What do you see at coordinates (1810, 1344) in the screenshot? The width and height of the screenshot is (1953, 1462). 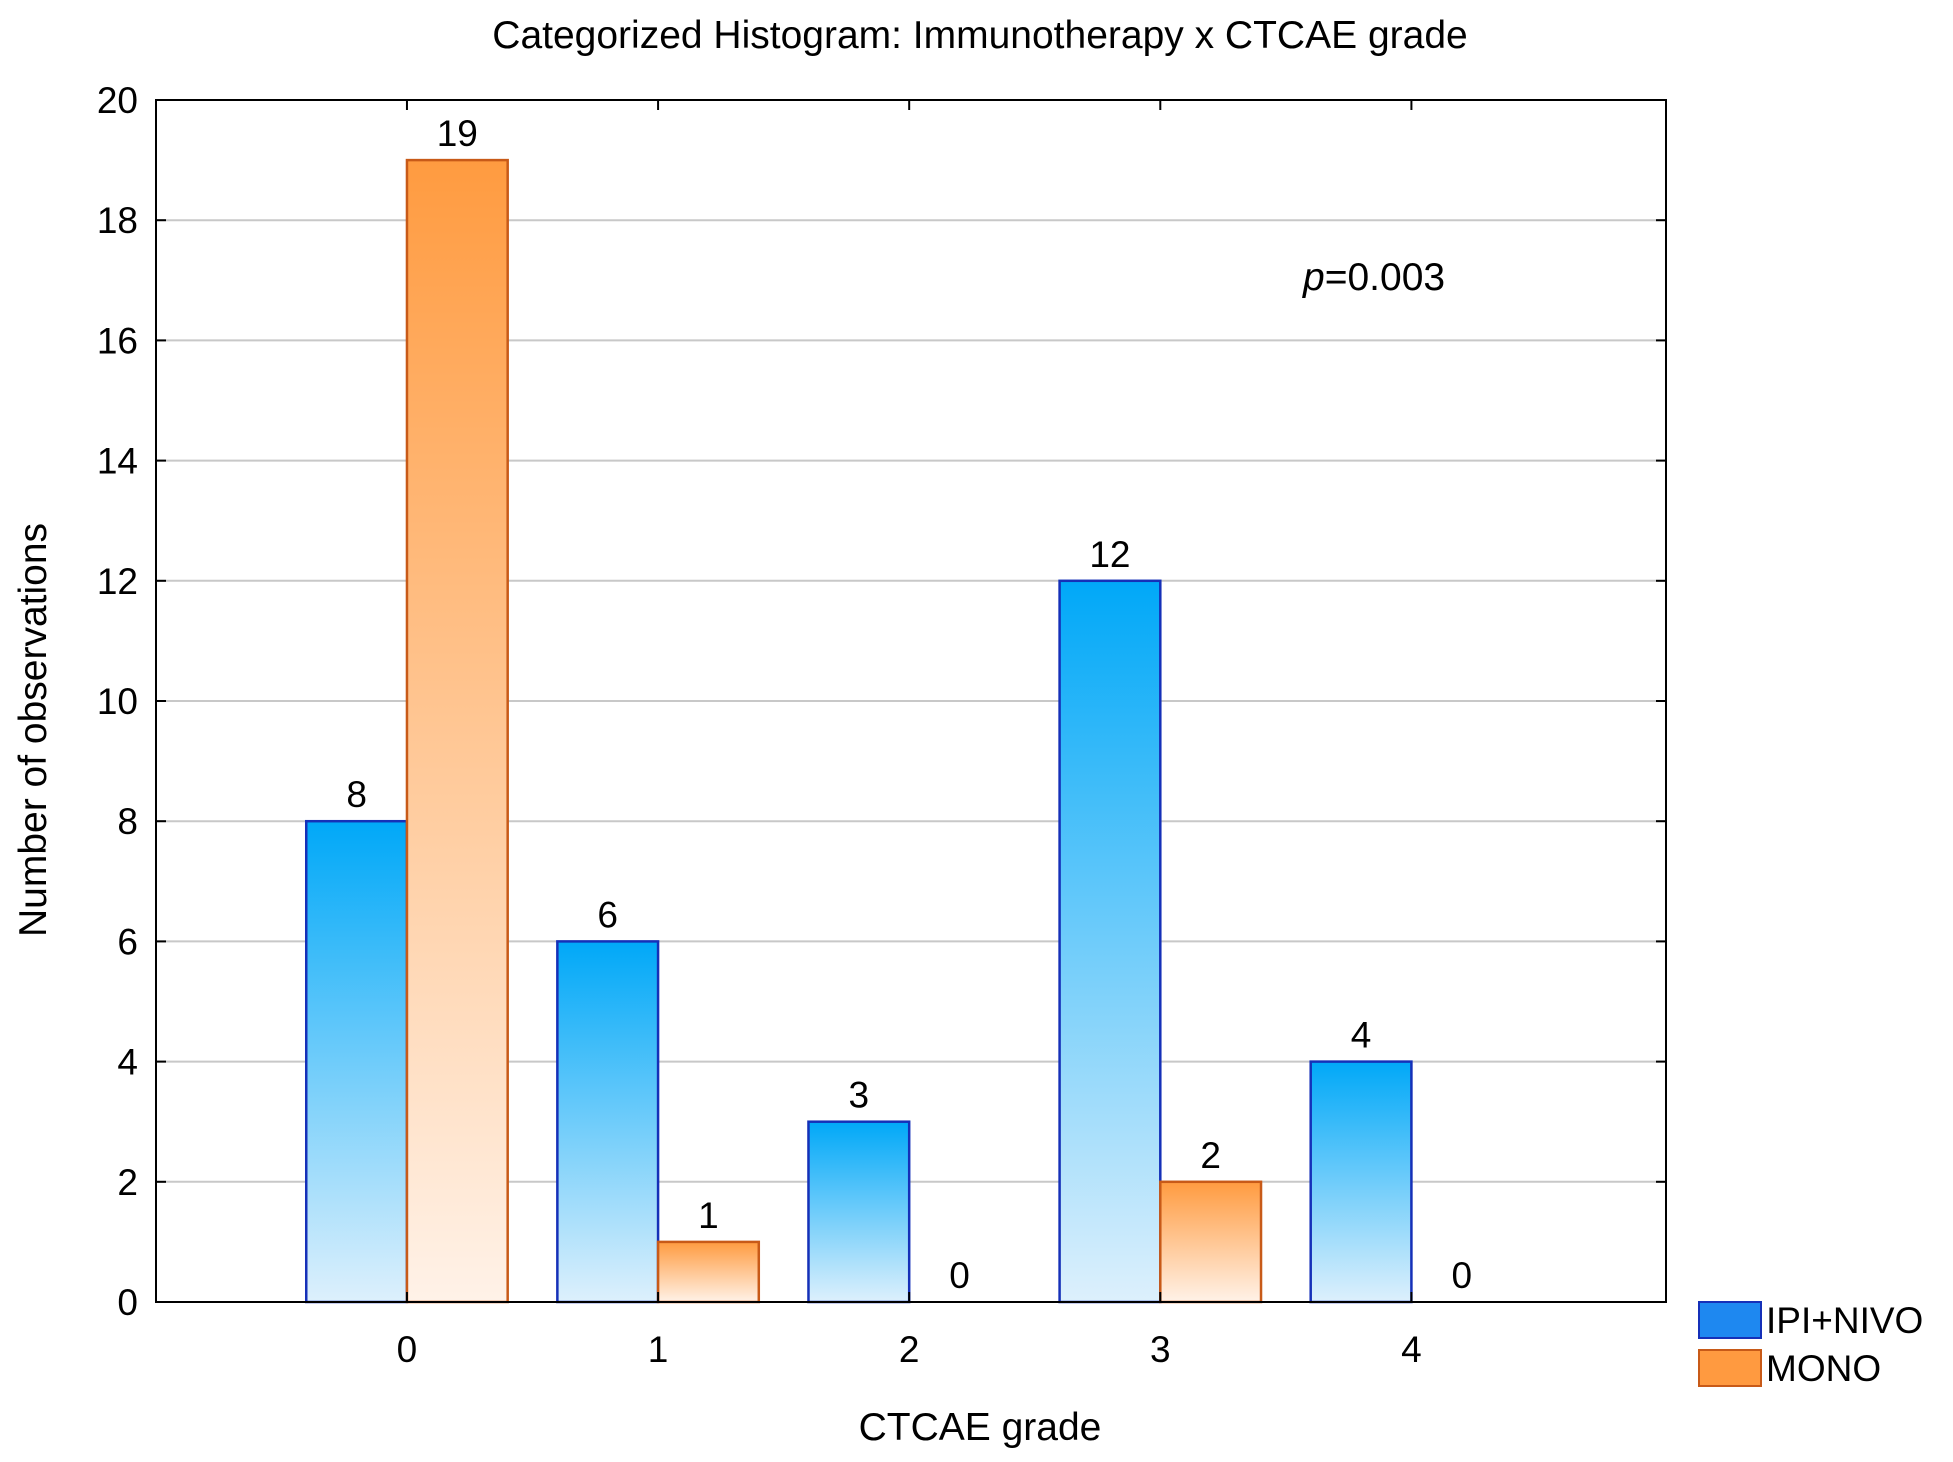 I see `legend: IPI+NIVO MONO` at bounding box center [1810, 1344].